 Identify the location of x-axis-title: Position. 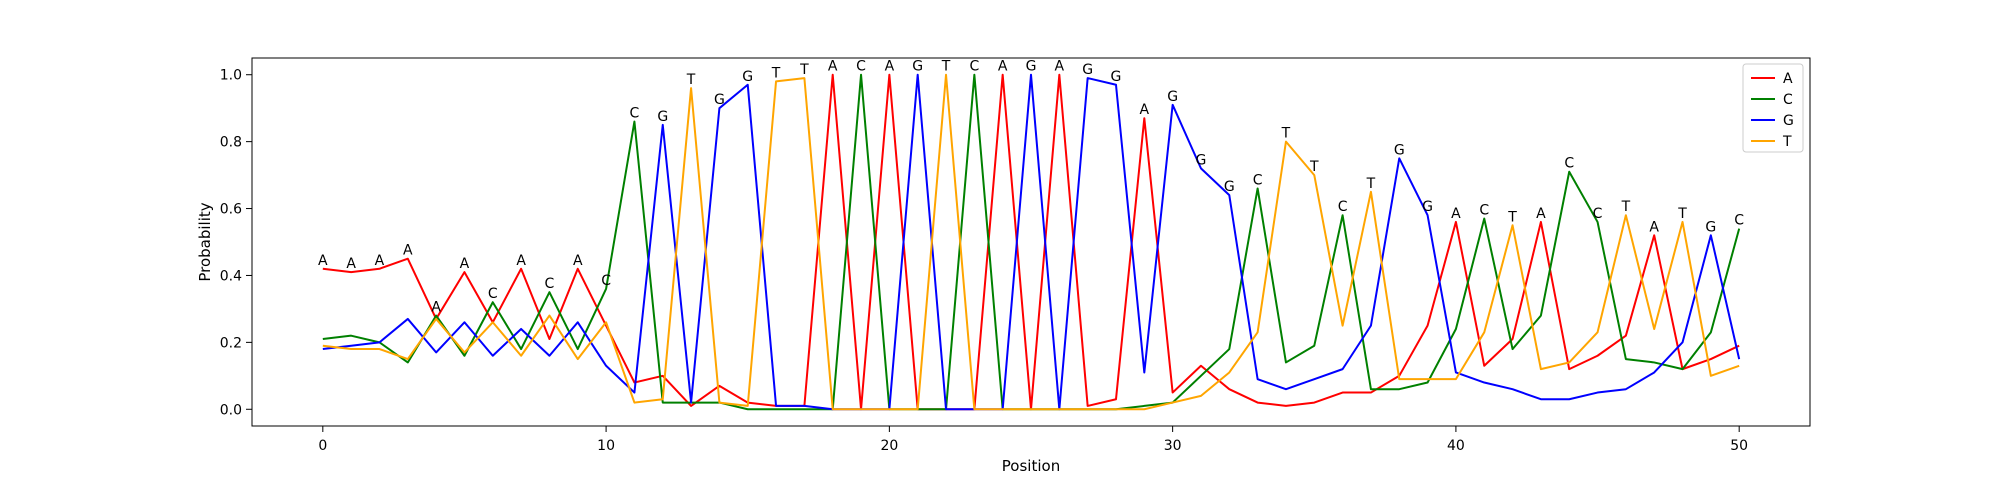
(1031, 466).